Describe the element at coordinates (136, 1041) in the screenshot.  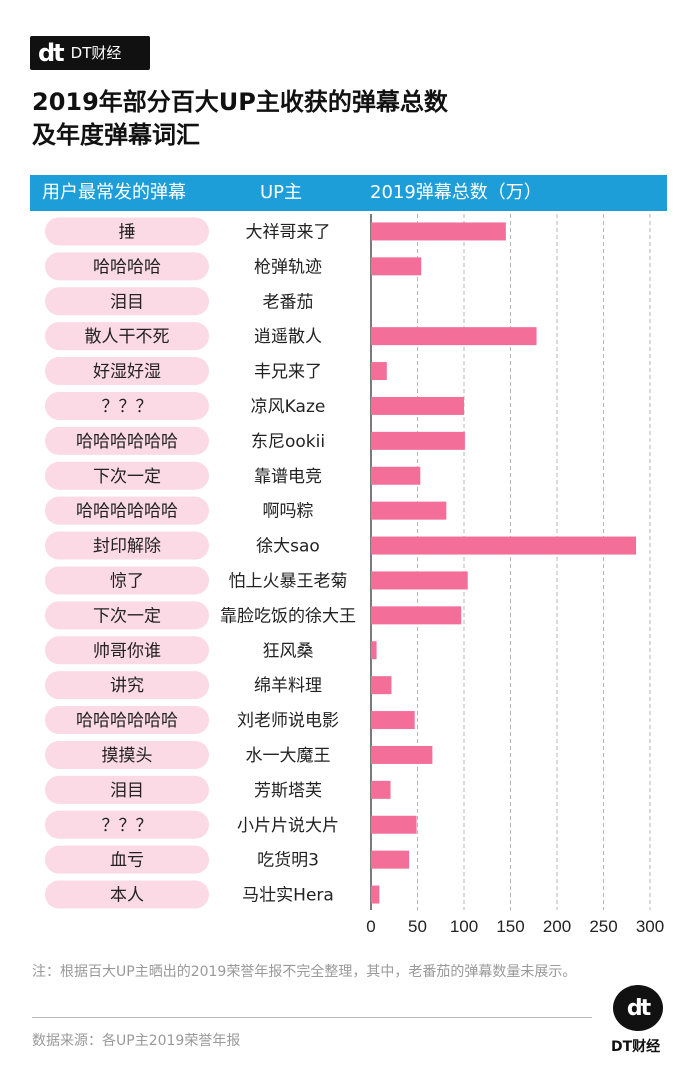
I see `data-source: 数据来源：各UP主2019荣誉年报` at that location.